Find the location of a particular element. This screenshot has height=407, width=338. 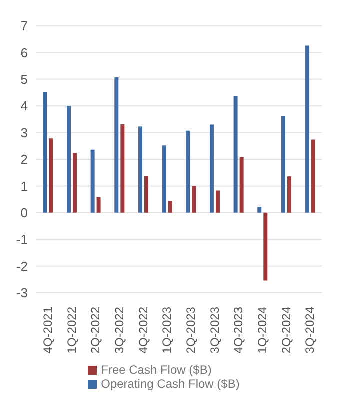

x-tick-label: 2Q-2024 is located at coordinates (286, 330).